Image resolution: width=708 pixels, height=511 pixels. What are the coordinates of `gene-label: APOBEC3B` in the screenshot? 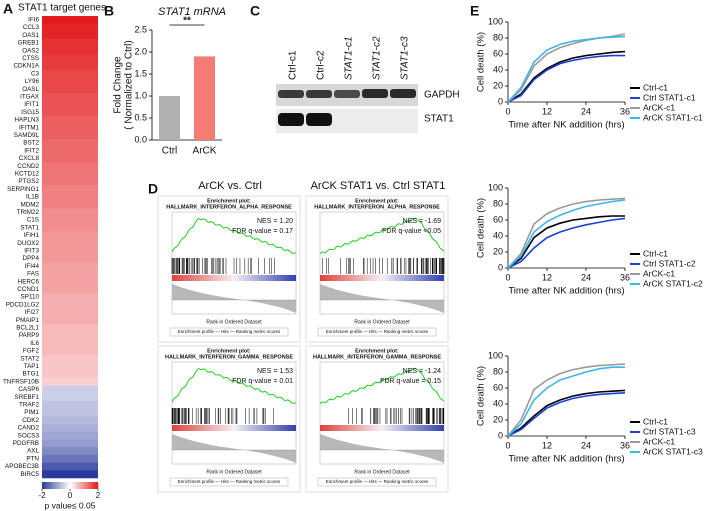 It's located at (22, 466).